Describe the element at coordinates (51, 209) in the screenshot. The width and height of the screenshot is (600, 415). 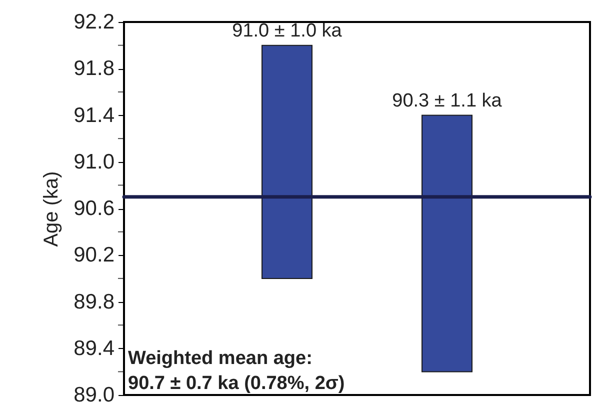
I see `y-axis-title: Age (ka)` at that location.